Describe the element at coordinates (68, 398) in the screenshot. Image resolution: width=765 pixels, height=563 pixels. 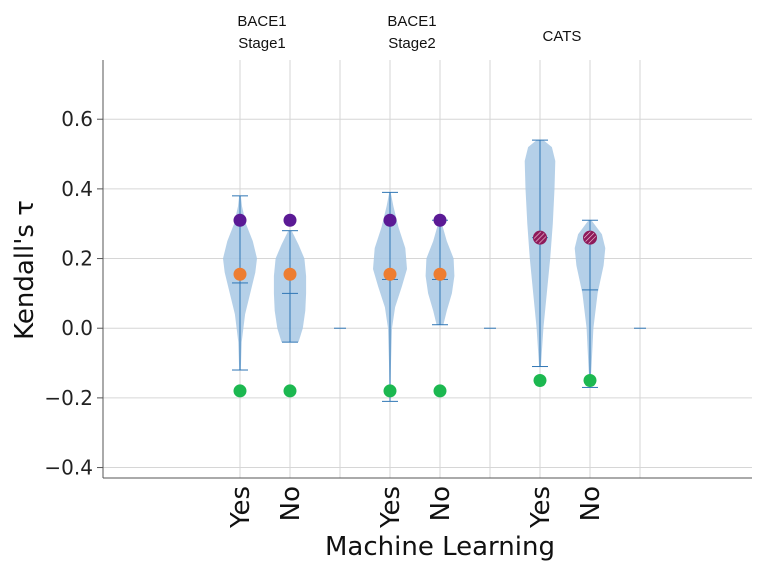
I see `y-tick-label: −0.2` at that location.